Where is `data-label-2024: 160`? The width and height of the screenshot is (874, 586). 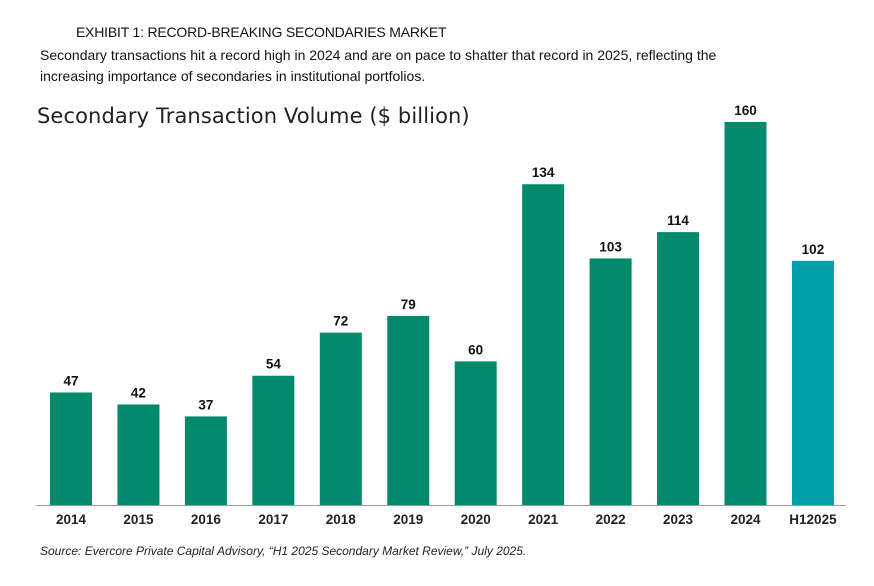
data-label-2024: 160 is located at coordinates (745, 110).